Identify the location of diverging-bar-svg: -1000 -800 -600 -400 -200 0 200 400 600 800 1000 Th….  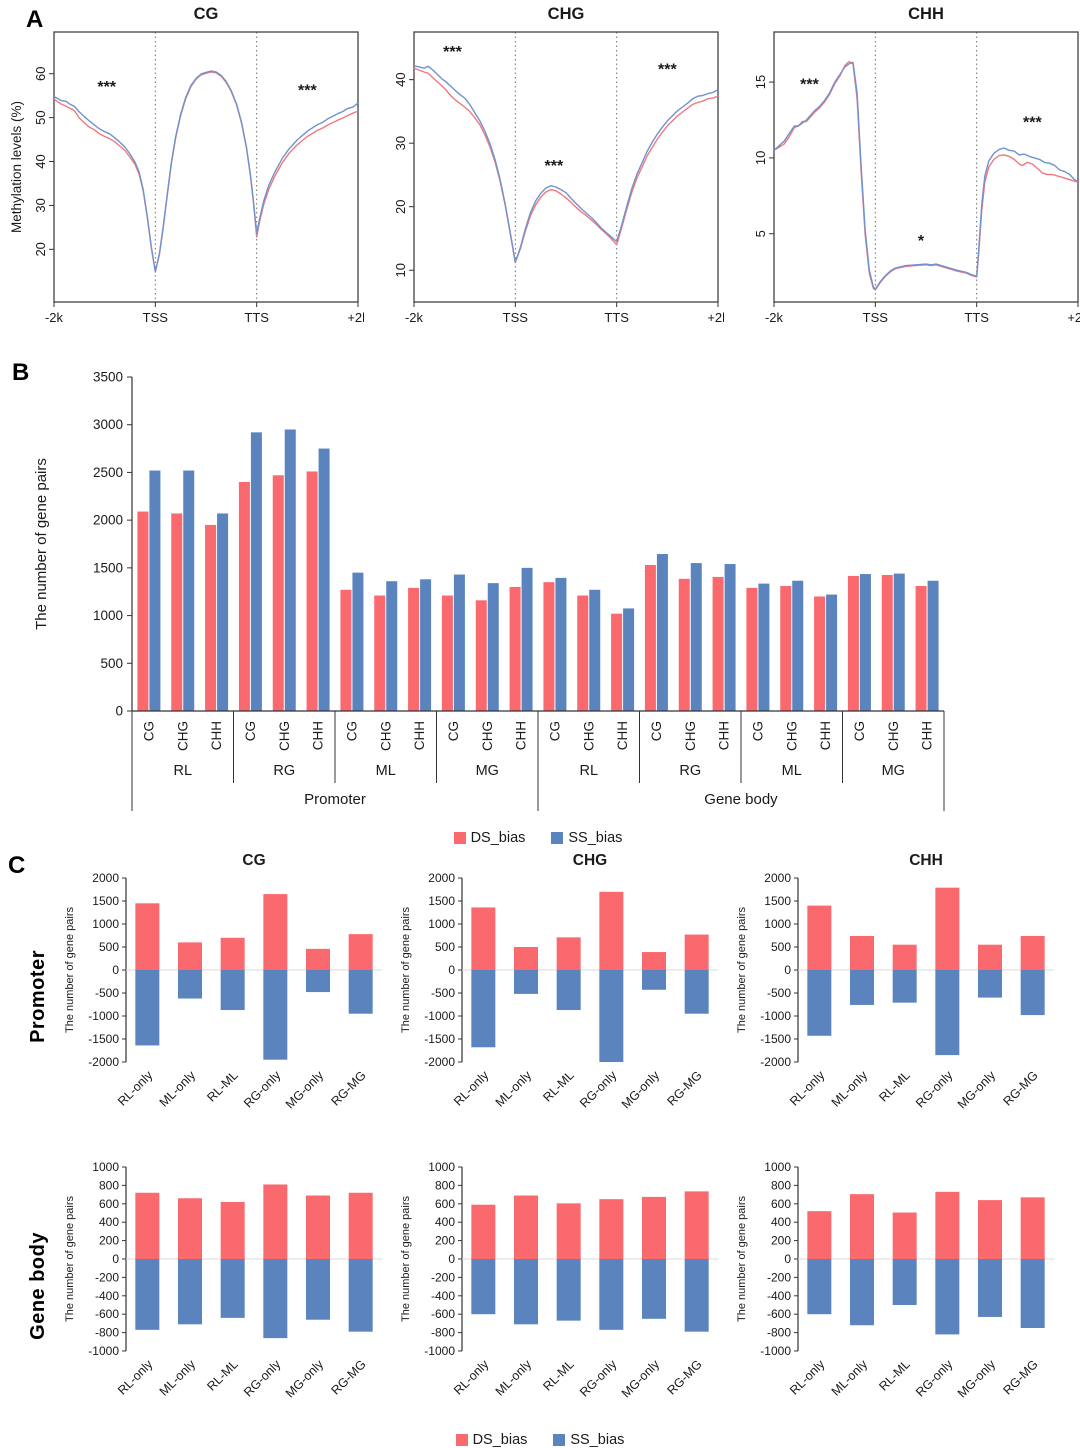
(223, 1280).